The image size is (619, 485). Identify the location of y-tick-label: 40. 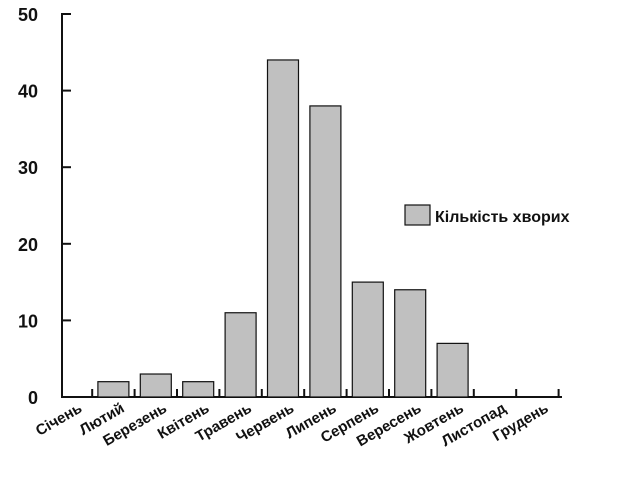
(28, 92).